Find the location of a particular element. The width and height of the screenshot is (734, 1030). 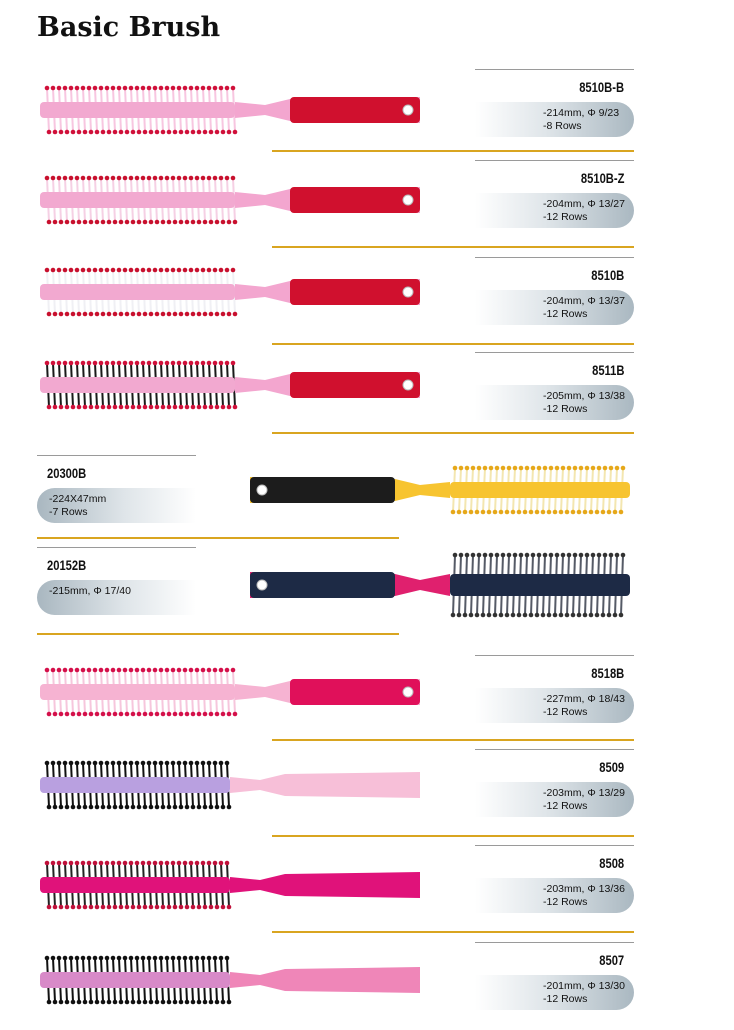

spec-box: -227mm, Φ 18/43 -12 Rows is located at coordinates (554, 705).